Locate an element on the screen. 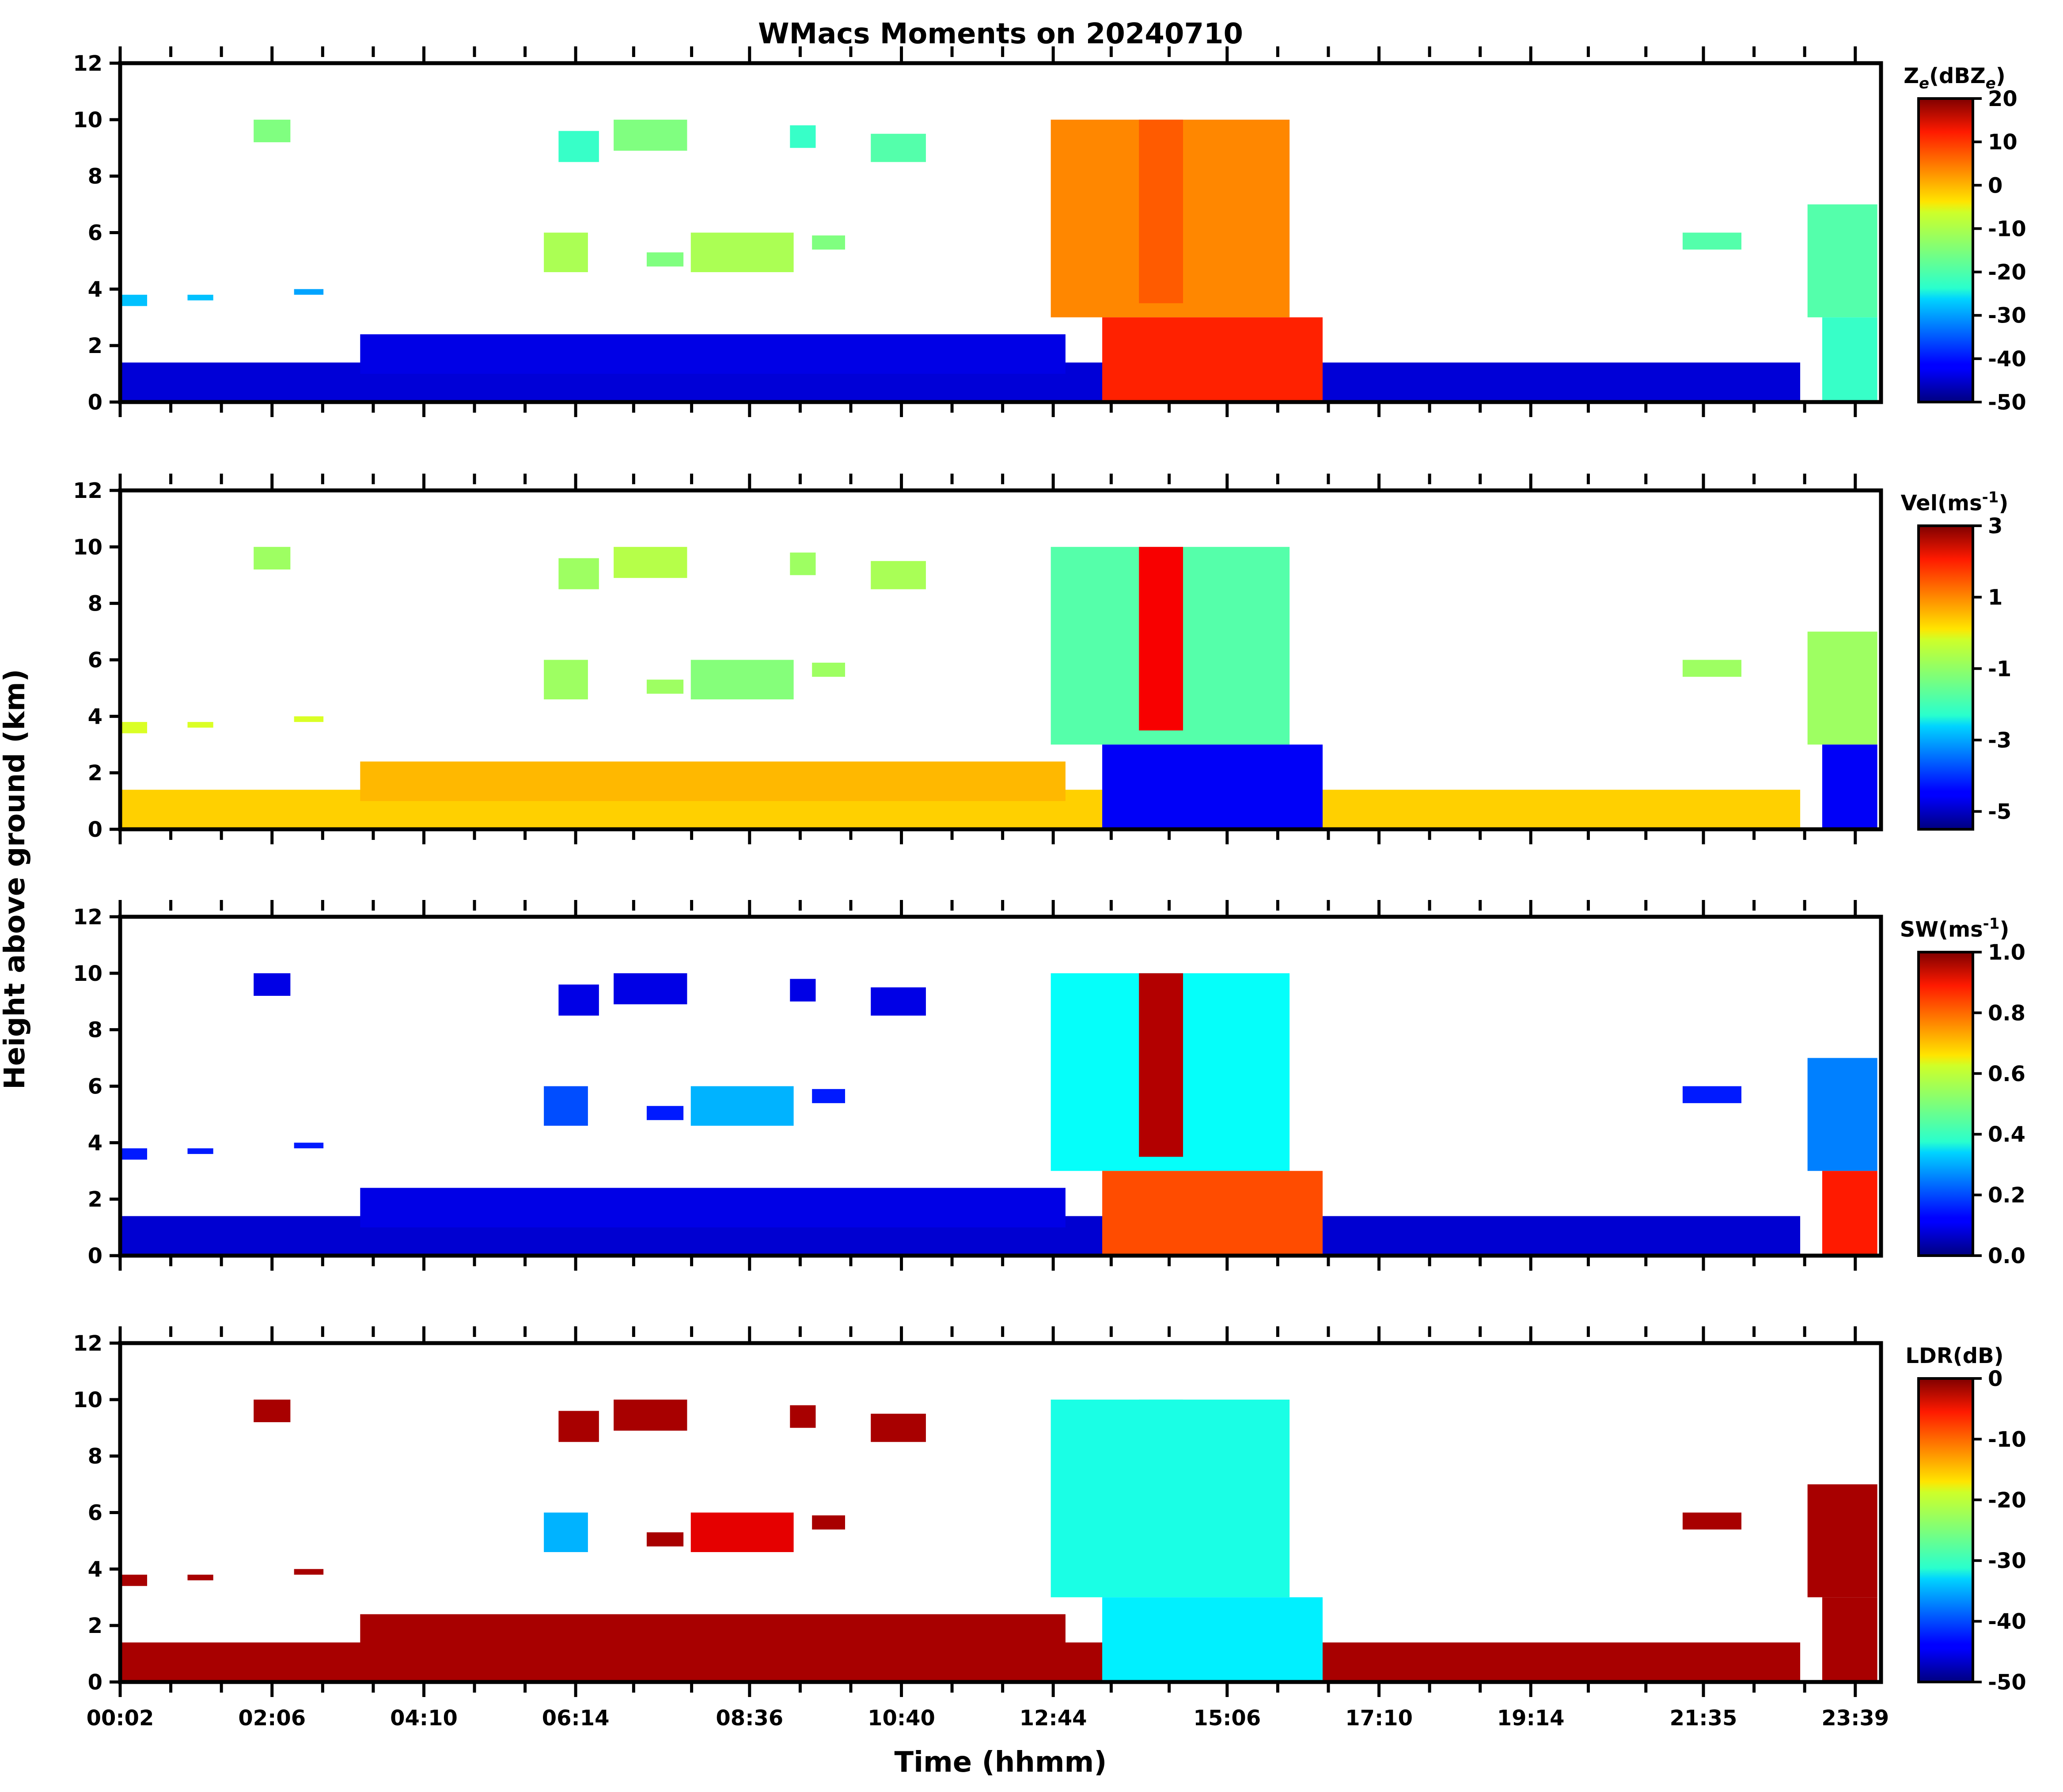 This screenshot has height=1792, width=2063. chart-title: WMacs Moments on 20240710 is located at coordinates (1001, 34).